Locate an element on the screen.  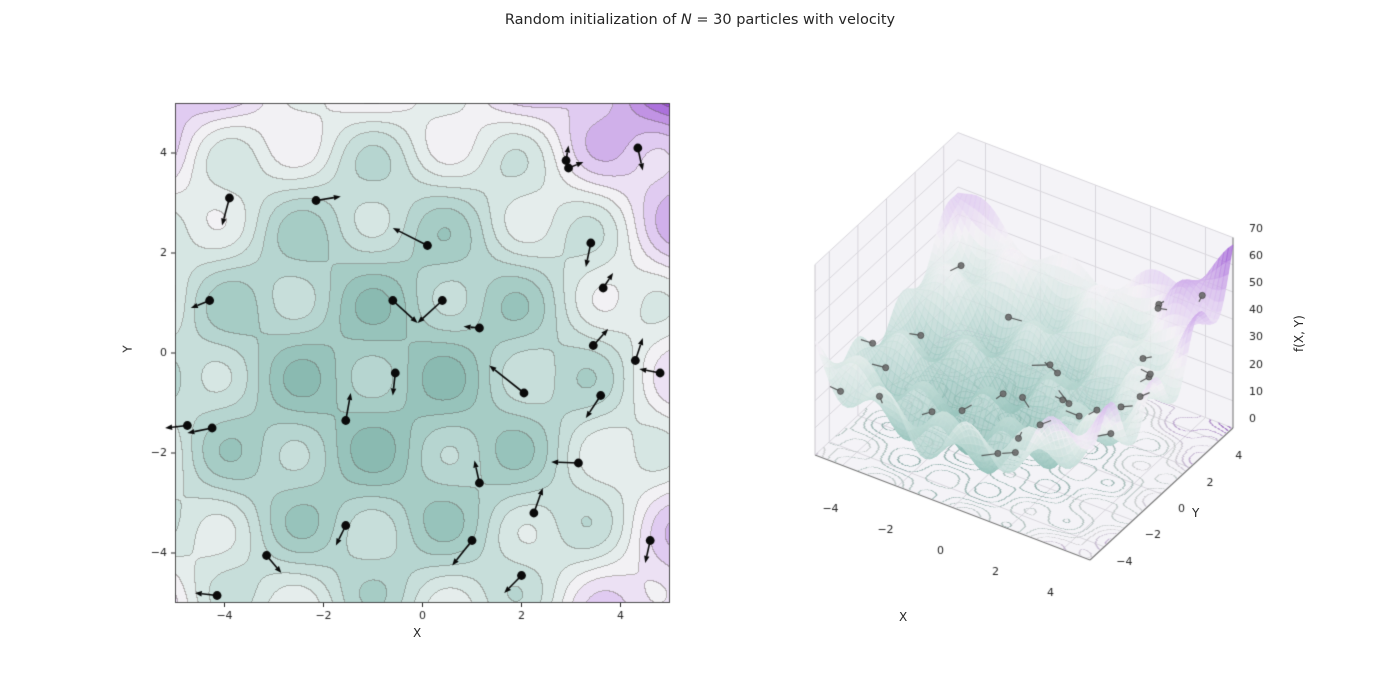
x-axis-label-2d: X is located at coordinates (417, 633).